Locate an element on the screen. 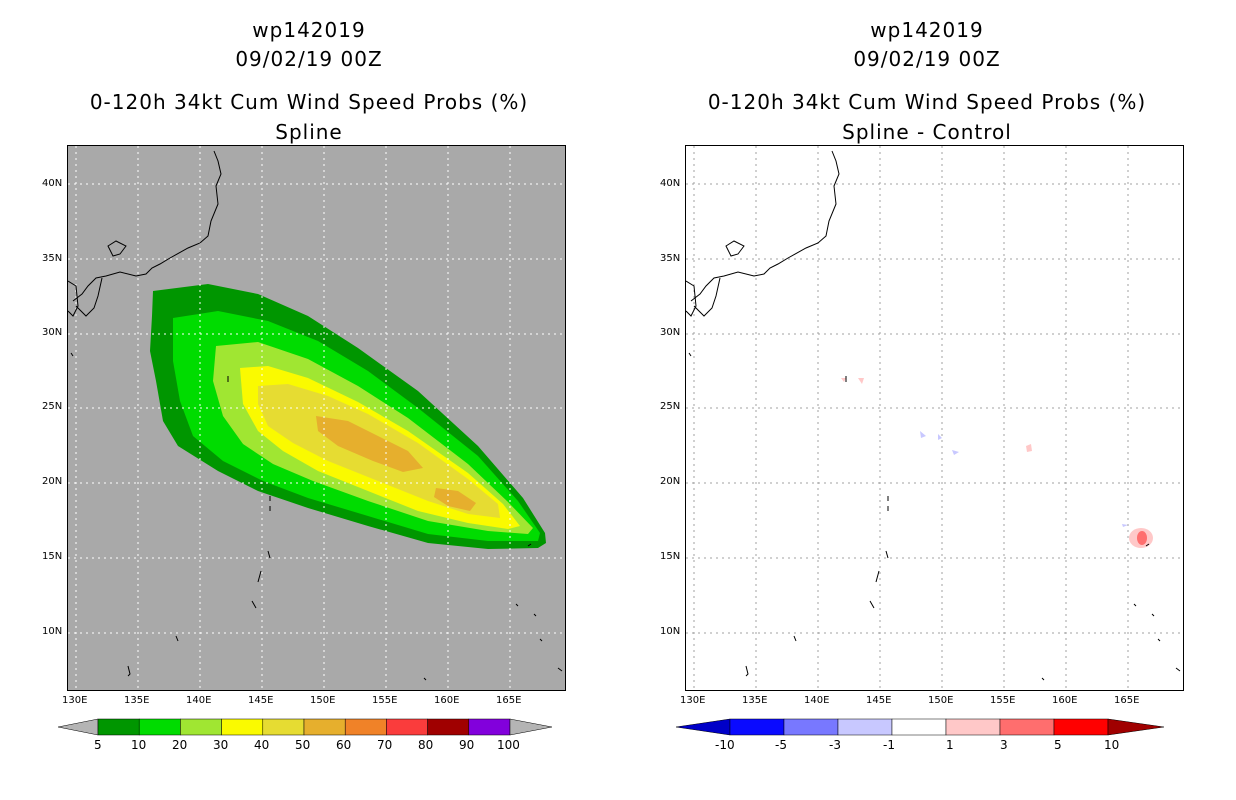  colorbar-label: -3 is located at coordinates (835, 745).